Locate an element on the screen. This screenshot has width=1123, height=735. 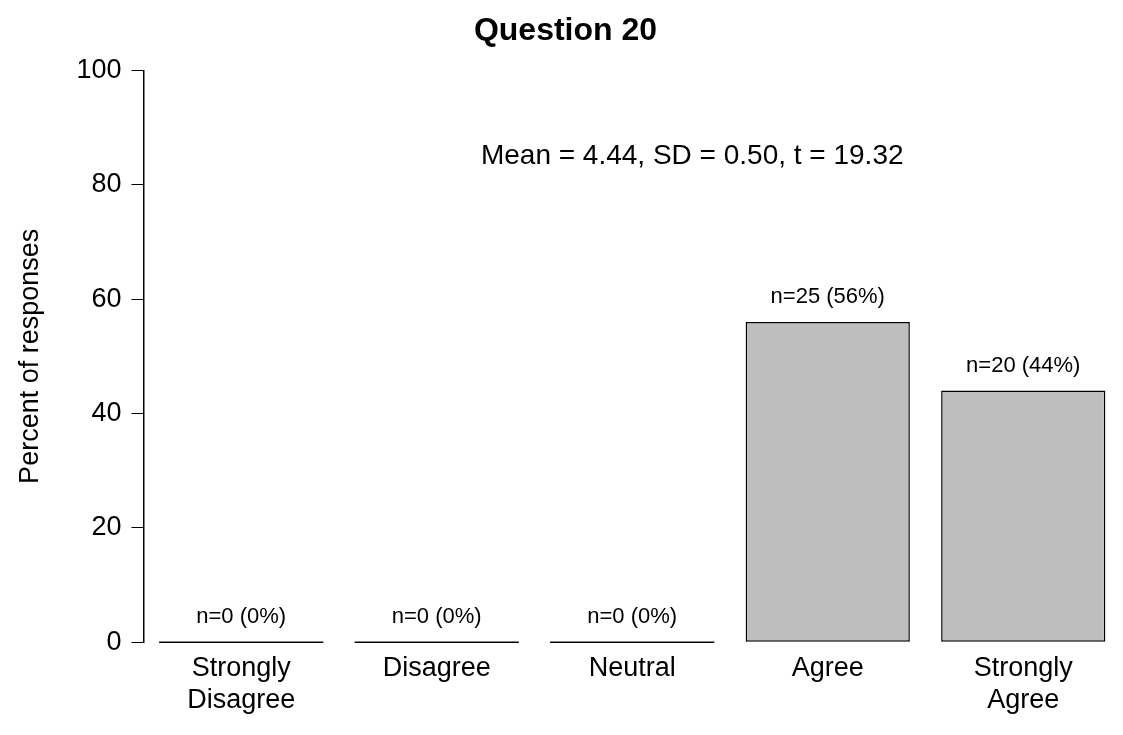
x-tick-label: Disagree is located at coordinates (436, 666).